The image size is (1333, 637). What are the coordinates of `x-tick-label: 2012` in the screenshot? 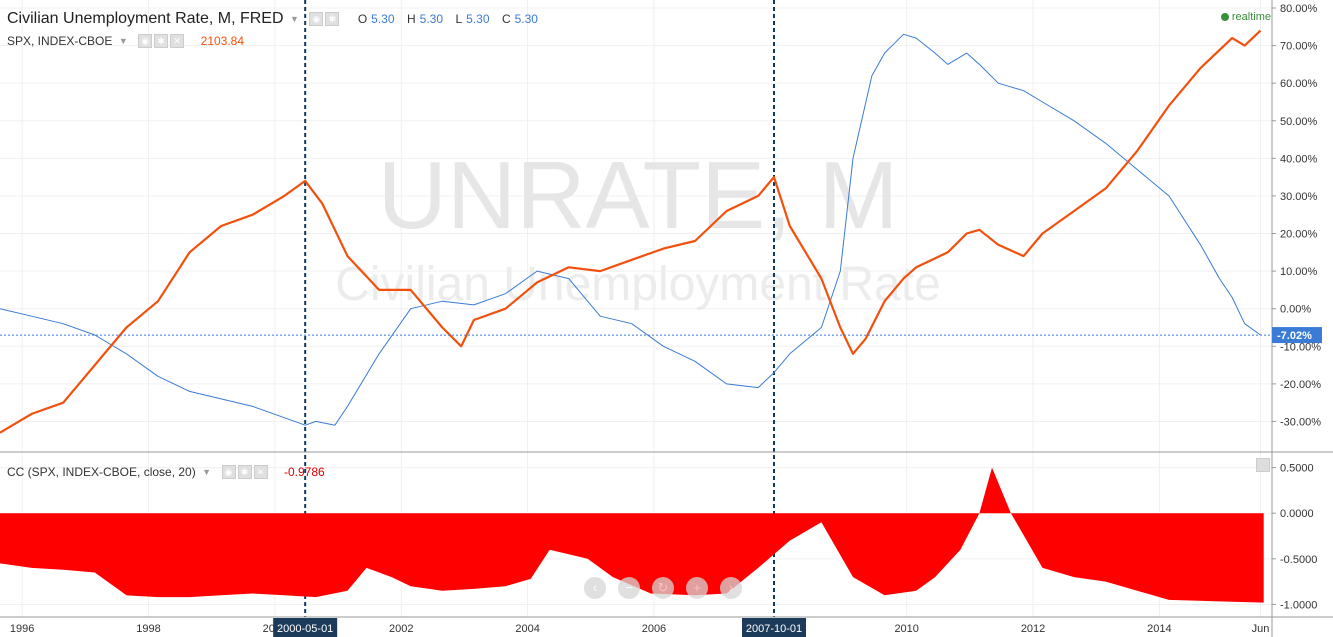 It's located at (1033, 629).